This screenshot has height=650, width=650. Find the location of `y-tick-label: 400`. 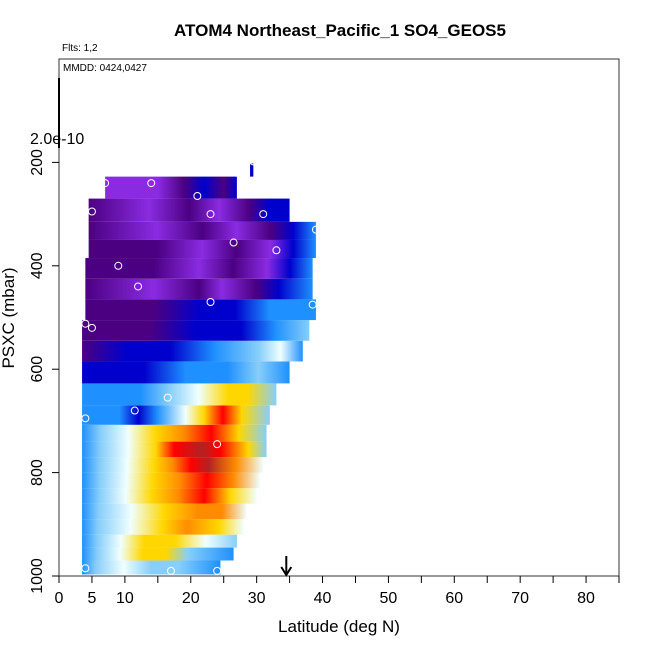

y-tick-label: 400 is located at coordinates (37, 265).